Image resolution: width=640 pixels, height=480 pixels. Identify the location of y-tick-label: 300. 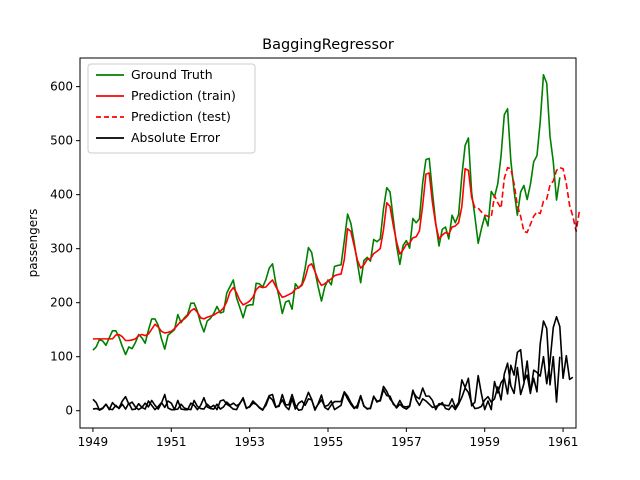
(61, 249).